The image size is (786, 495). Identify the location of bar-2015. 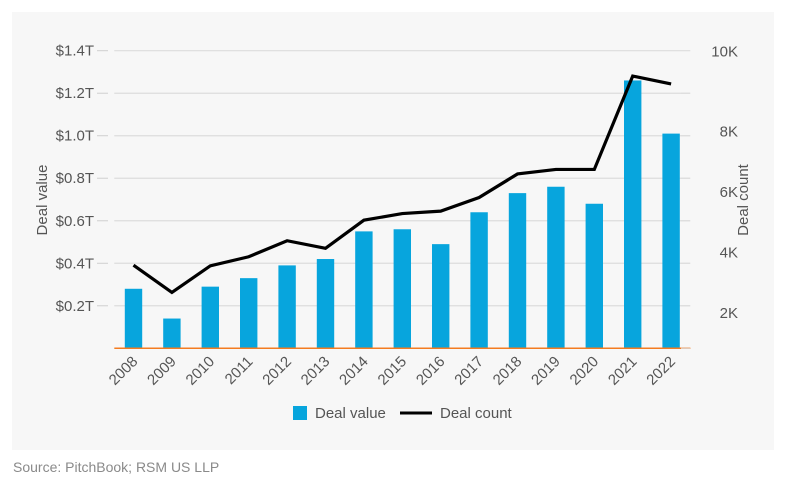
(402, 289).